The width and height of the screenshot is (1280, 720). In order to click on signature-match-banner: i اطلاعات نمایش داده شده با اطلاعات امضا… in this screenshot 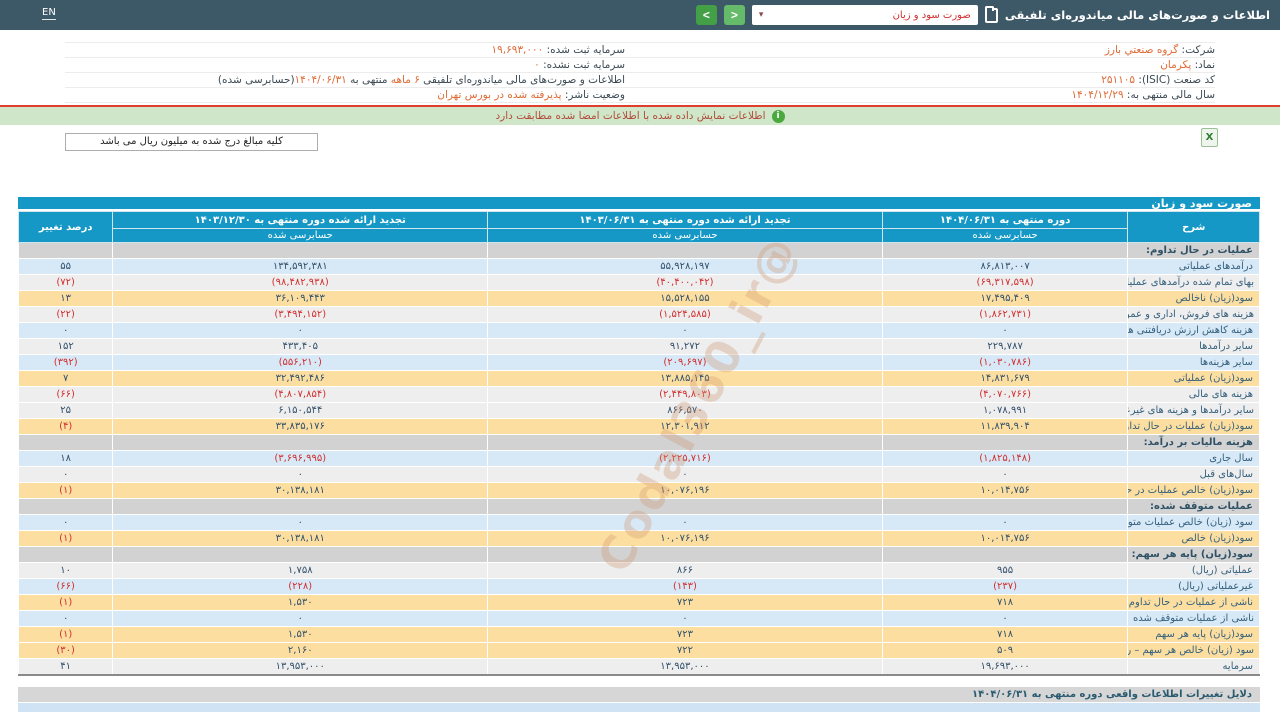, I will do `click(640, 115)`.